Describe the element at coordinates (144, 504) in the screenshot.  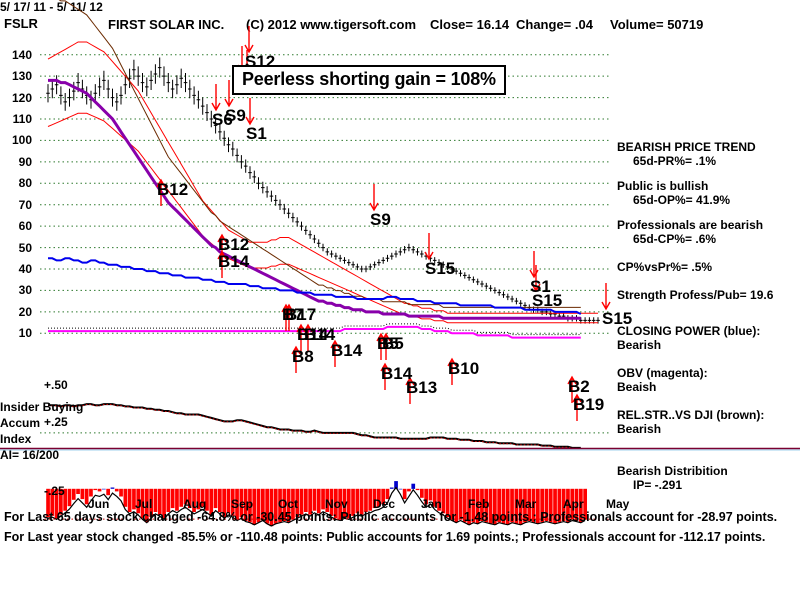
I see `month-tick-label: Jul` at that location.